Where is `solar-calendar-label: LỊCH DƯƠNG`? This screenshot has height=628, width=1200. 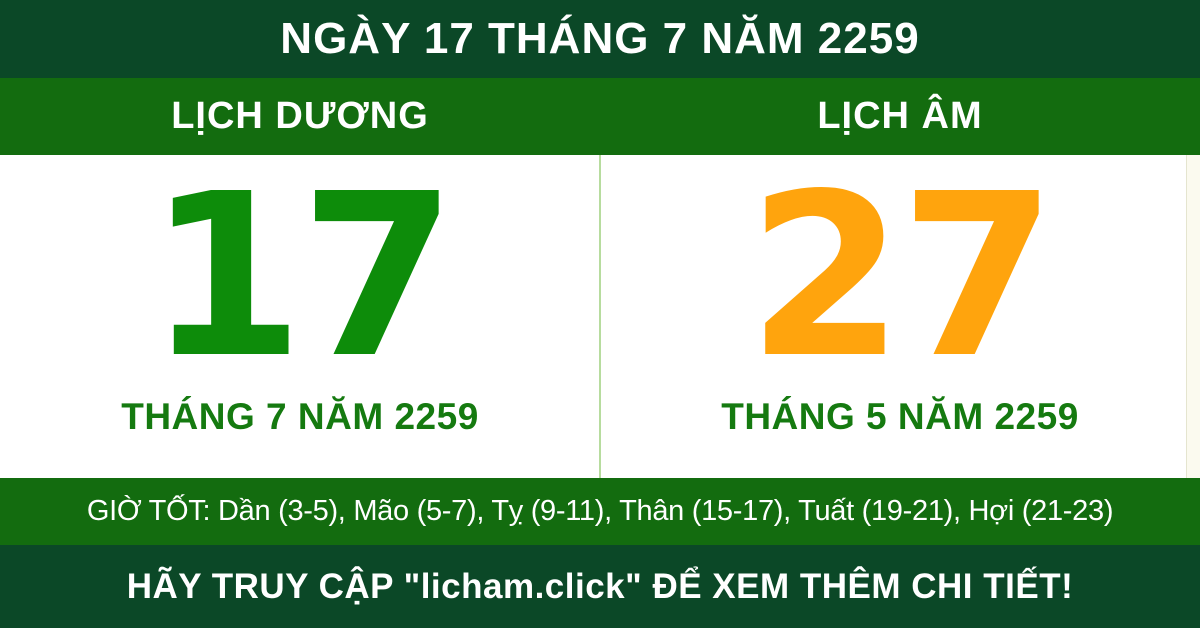
solar-calendar-label: LỊCH DƯƠNG is located at coordinates (300, 116).